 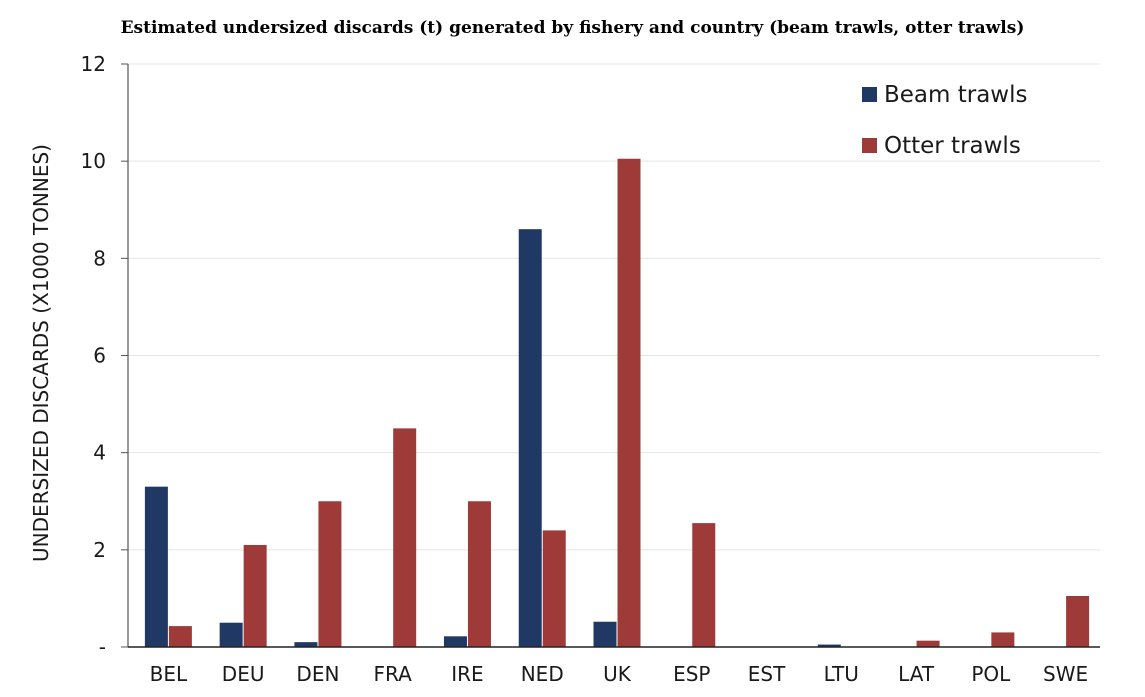 What do you see at coordinates (99, 356) in the screenshot?
I see `y-tick-label: 6` at bounding box center [99, 356].